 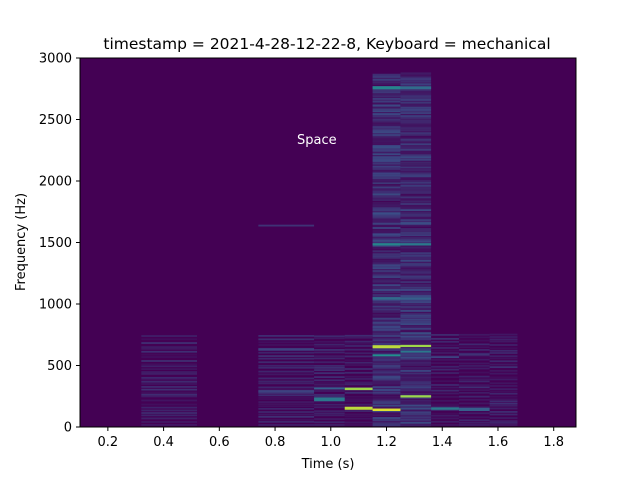 I want to click on x-tick-label: 0.6, so click(x=219, y=442).